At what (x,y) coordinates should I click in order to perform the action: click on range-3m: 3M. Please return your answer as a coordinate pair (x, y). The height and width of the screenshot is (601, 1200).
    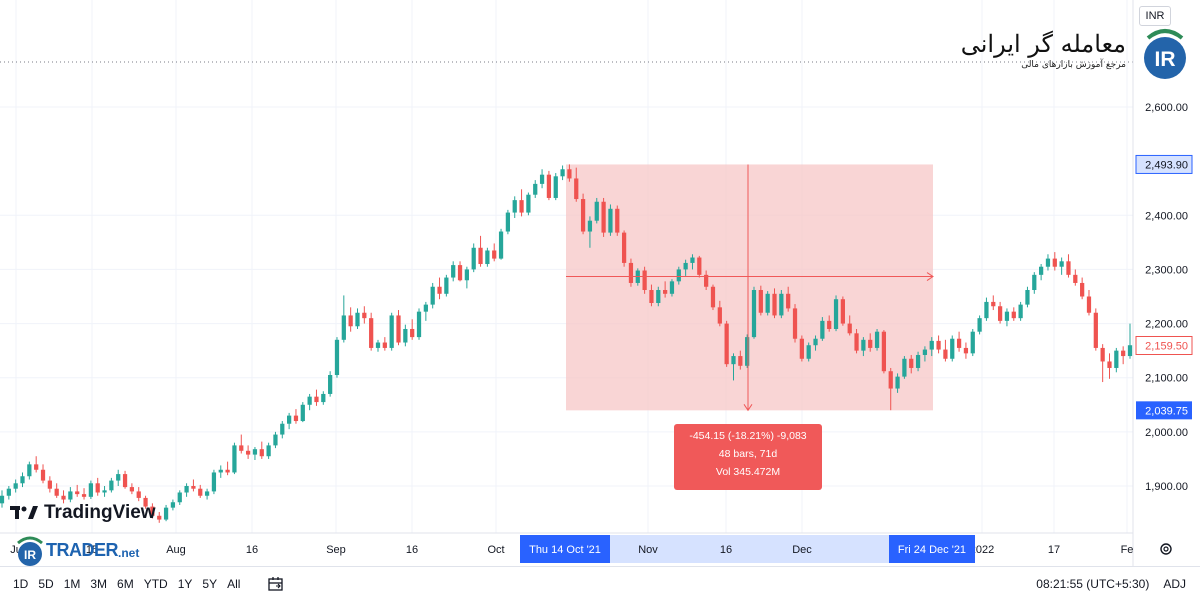
    Looking at the image, I should click on (99, 584).